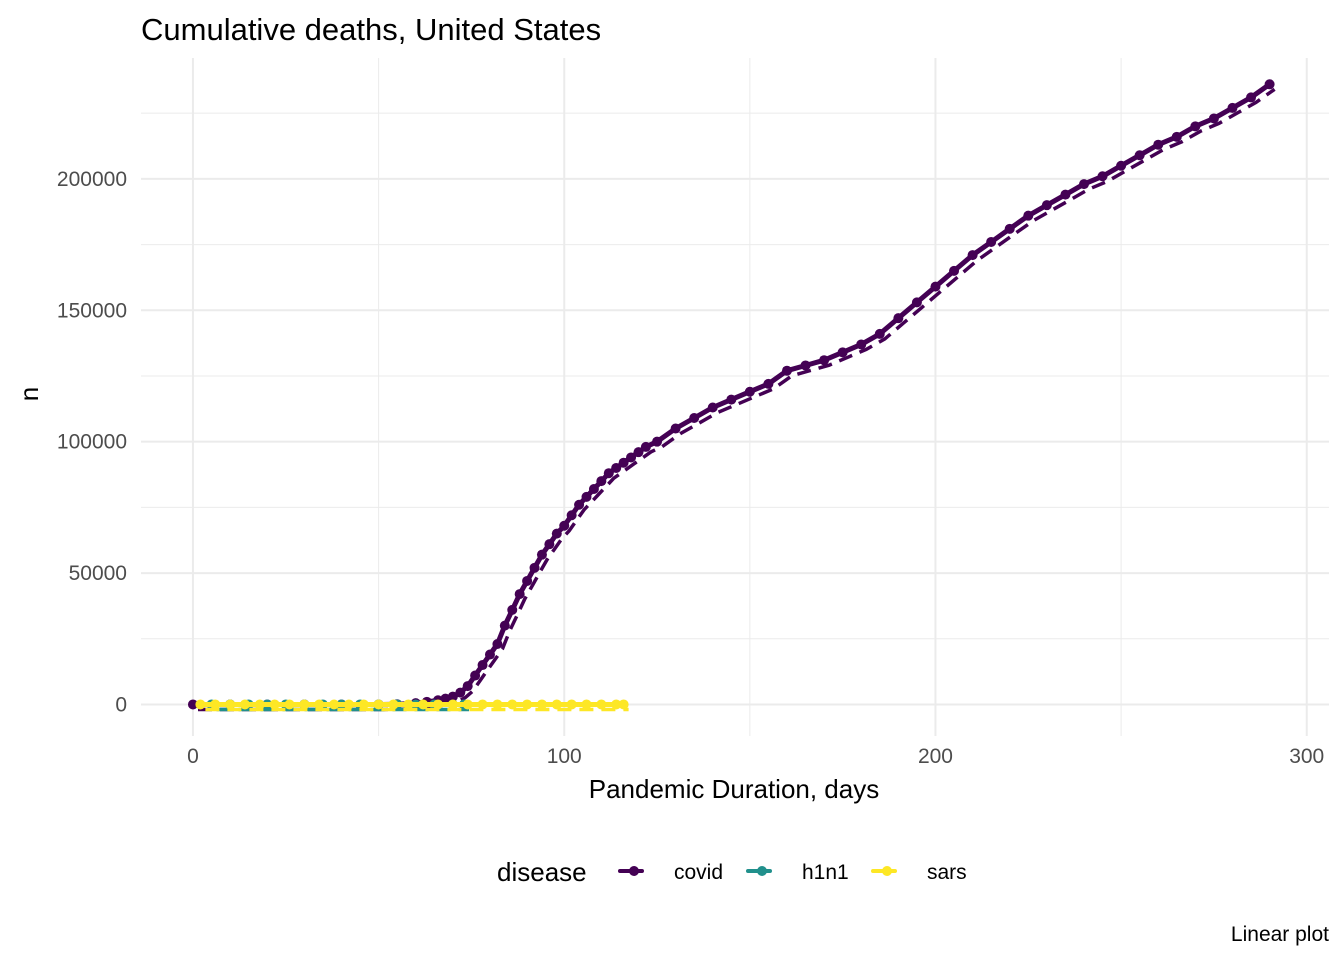 The height and width of the screenshot is (960, 1344). Describe the element at coordinates (734, 789) in the screenshot. I see `x-axis-title: Pandemic Duration, days` at that location.